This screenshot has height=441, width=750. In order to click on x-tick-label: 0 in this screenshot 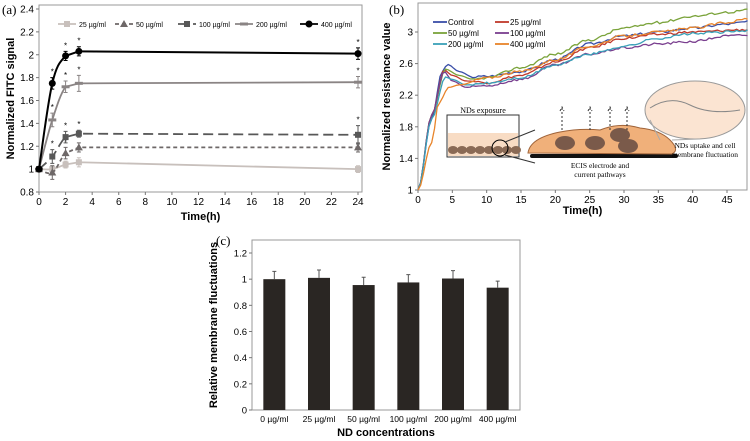, I will do `click(418, 200)`.